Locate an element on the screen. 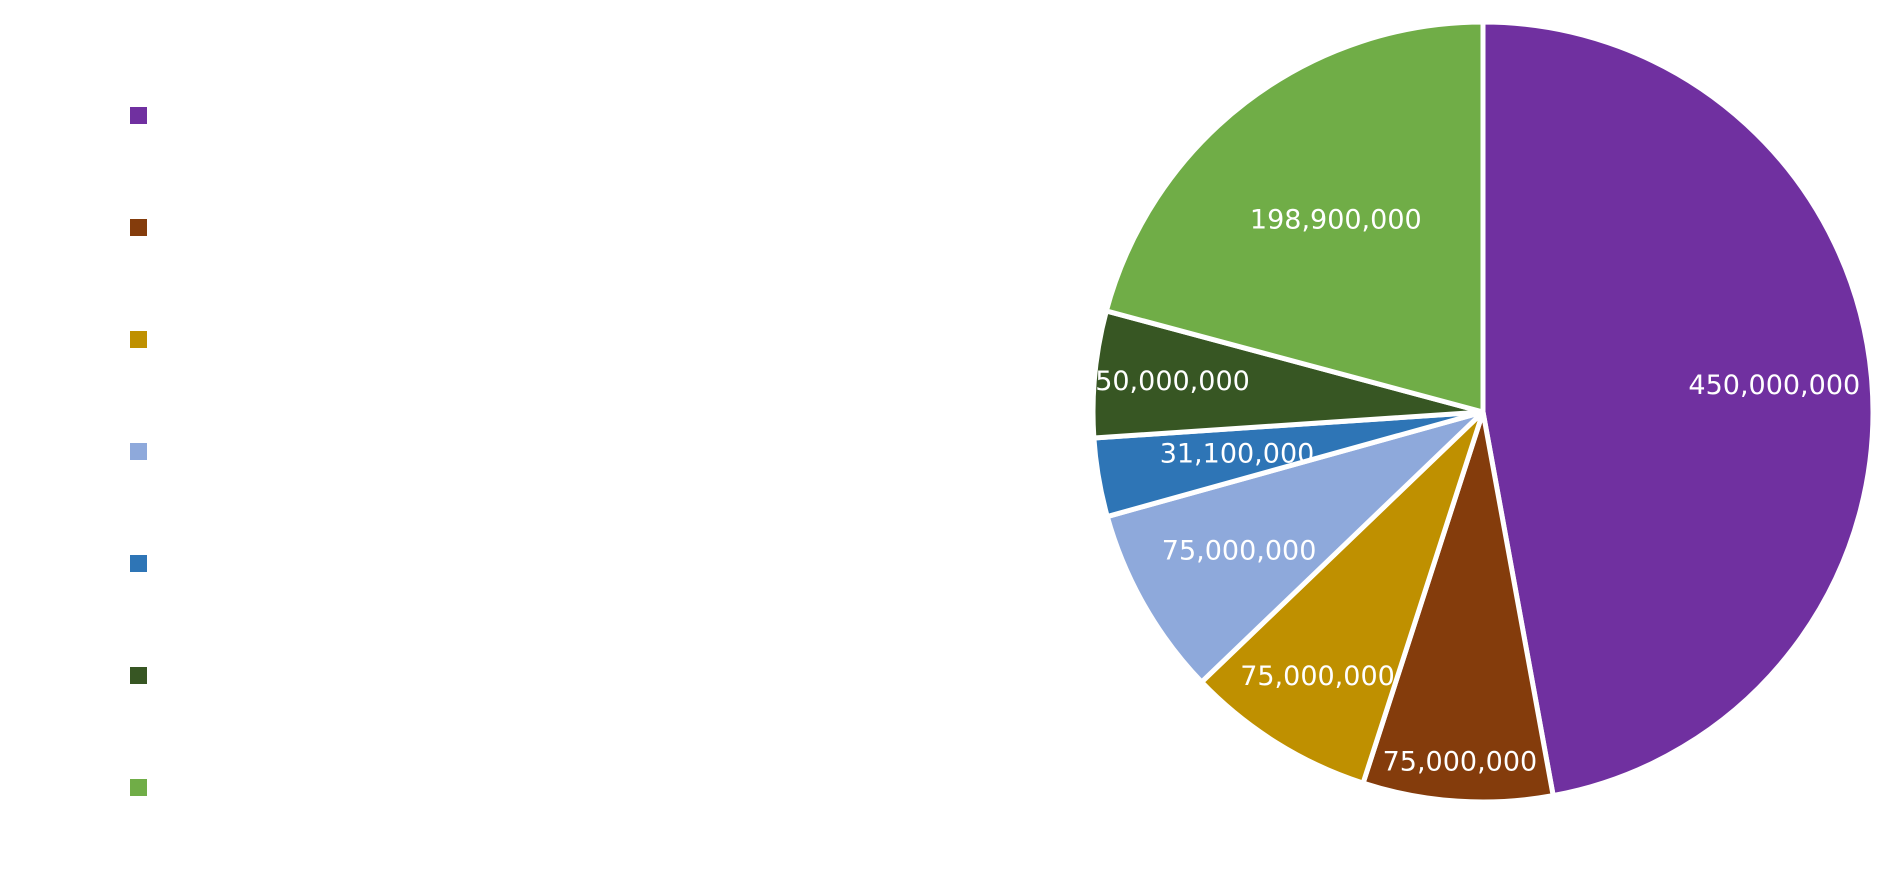  slice-value-label: 450,000,000 is located at coordinates (1774, 385).